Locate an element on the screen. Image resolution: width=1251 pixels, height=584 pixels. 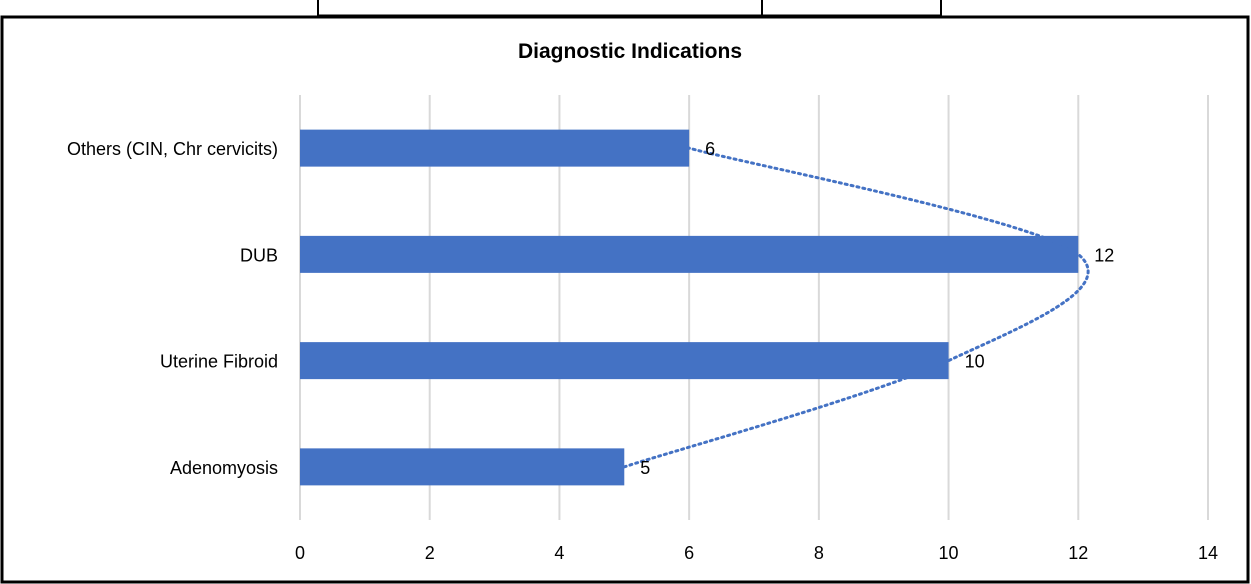
data-label-0: 5 is located at coordinates (645, 468).